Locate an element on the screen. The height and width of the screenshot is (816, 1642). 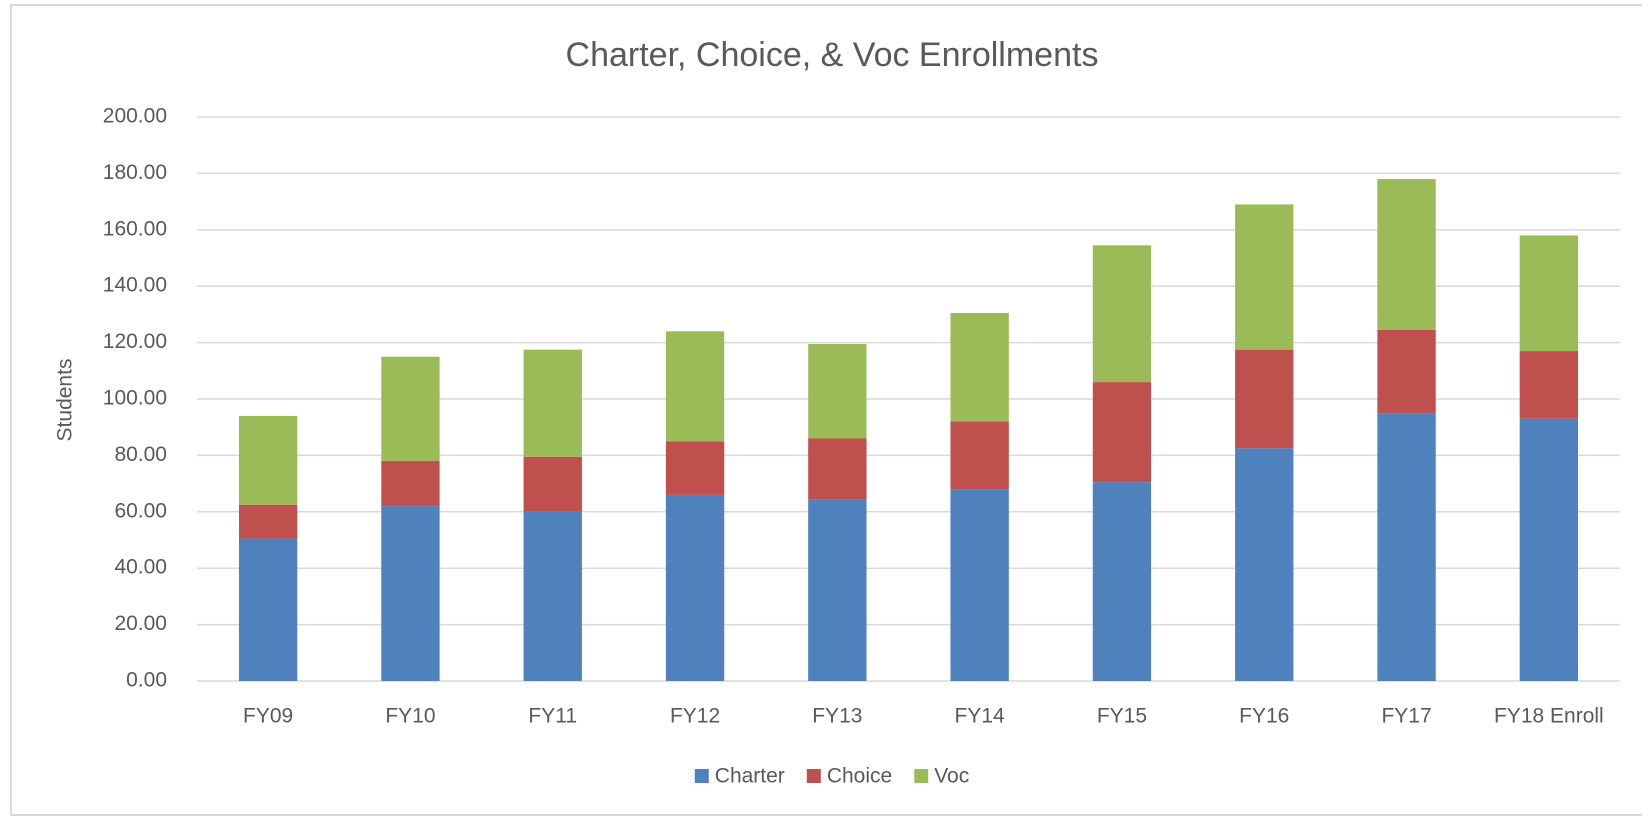
y-tick-label: 100.00 is located at coordinates (135, 398).